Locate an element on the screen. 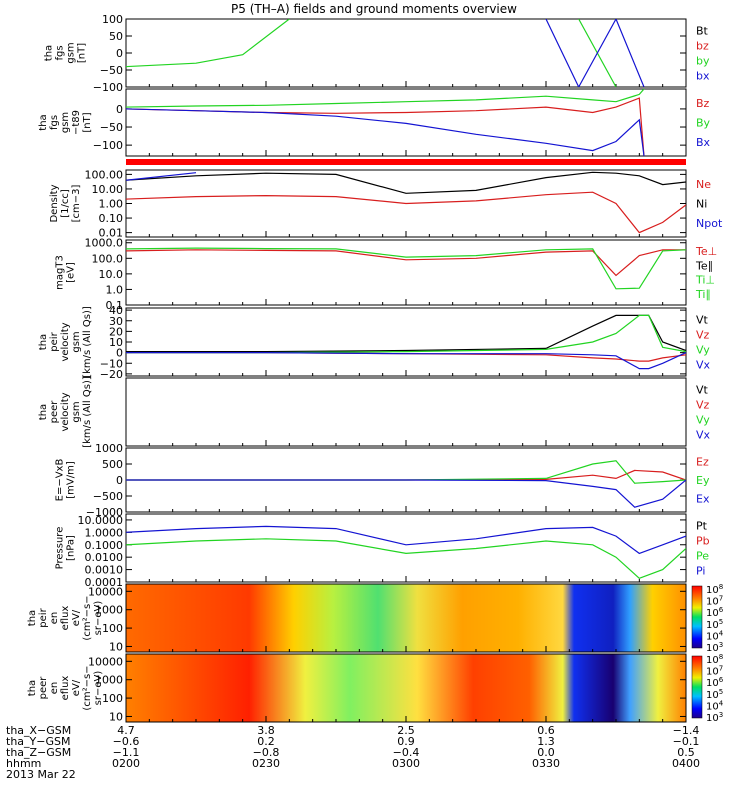 This screenshot has width=750, height=800. y-tick-label: 10.0 is located at coordinates (111, 274).